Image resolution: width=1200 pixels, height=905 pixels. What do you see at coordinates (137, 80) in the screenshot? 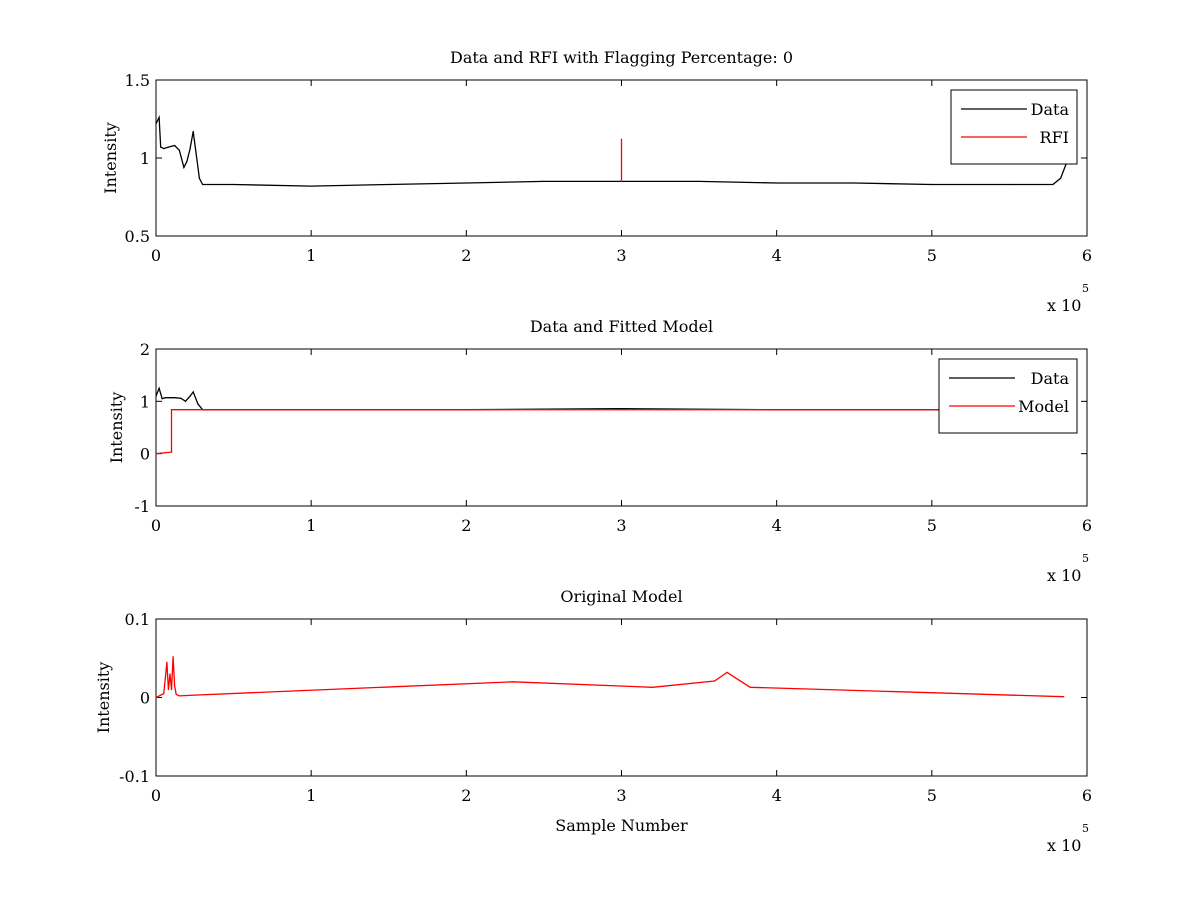
I see `y-tick-label: 1.5` at bounding box center [137, 80].